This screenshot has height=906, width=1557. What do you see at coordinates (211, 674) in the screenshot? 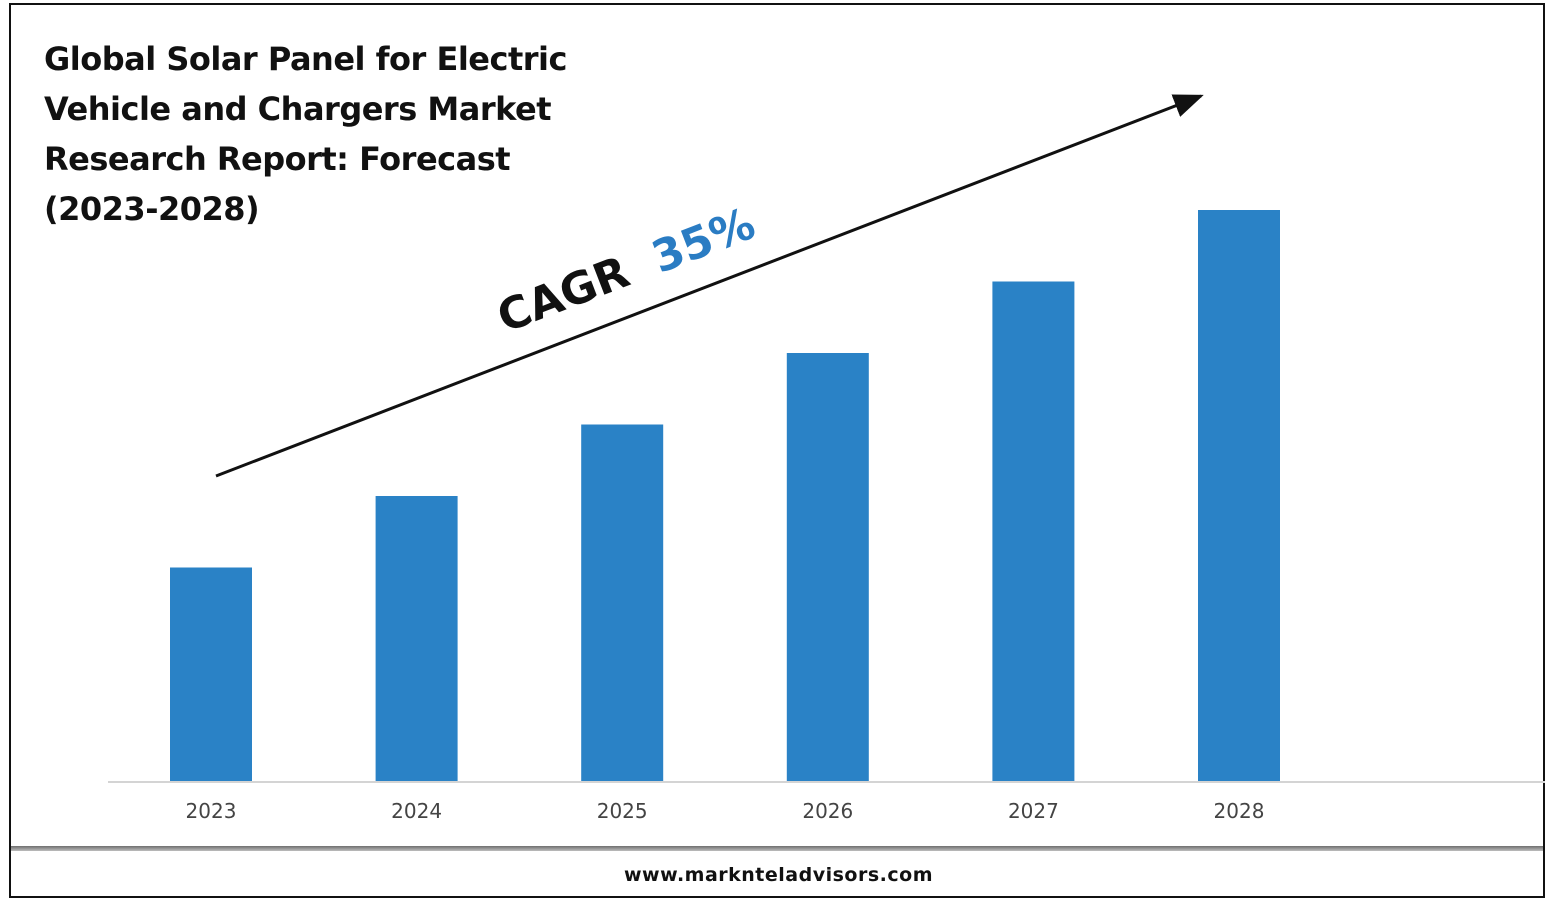
I see `bar-2023` at bounding box center [211, 674].